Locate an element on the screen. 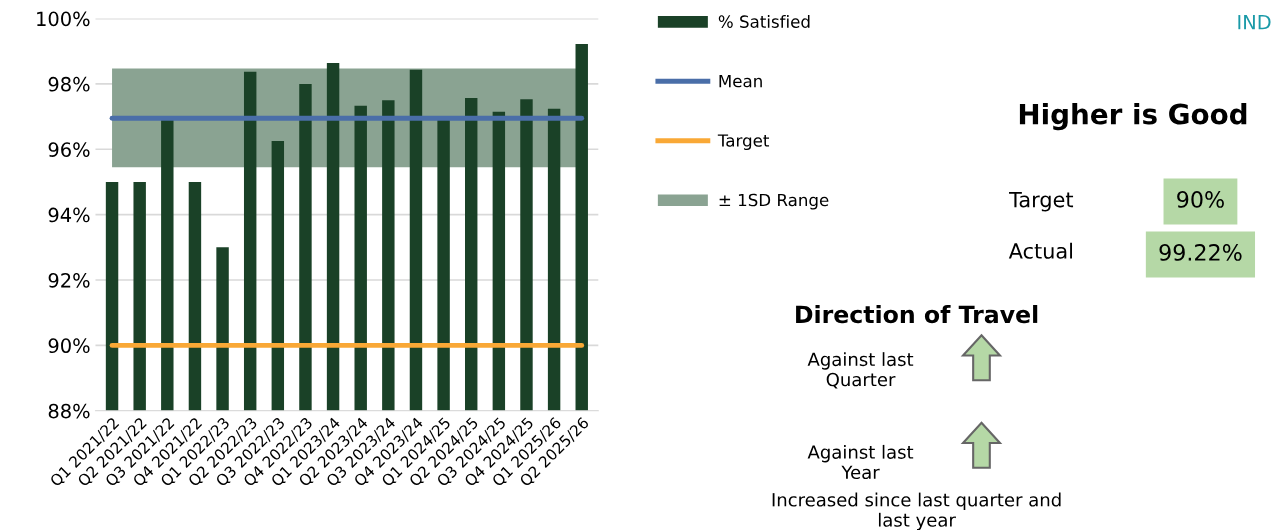  text: Against last Year is located at coordinates (860, 462).